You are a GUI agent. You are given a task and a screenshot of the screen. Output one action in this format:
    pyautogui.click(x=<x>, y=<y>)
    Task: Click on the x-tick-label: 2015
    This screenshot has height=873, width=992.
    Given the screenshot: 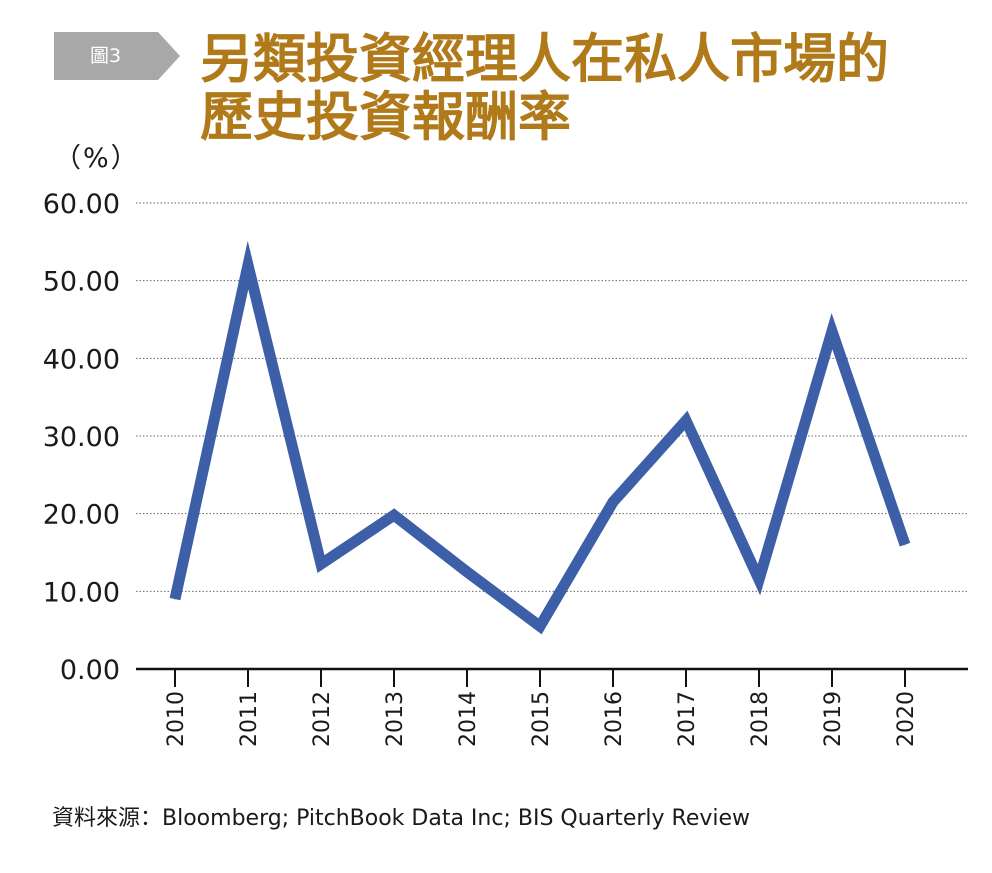 What is the action you would take?
    pyautogui.click(x=541, y=719)
    